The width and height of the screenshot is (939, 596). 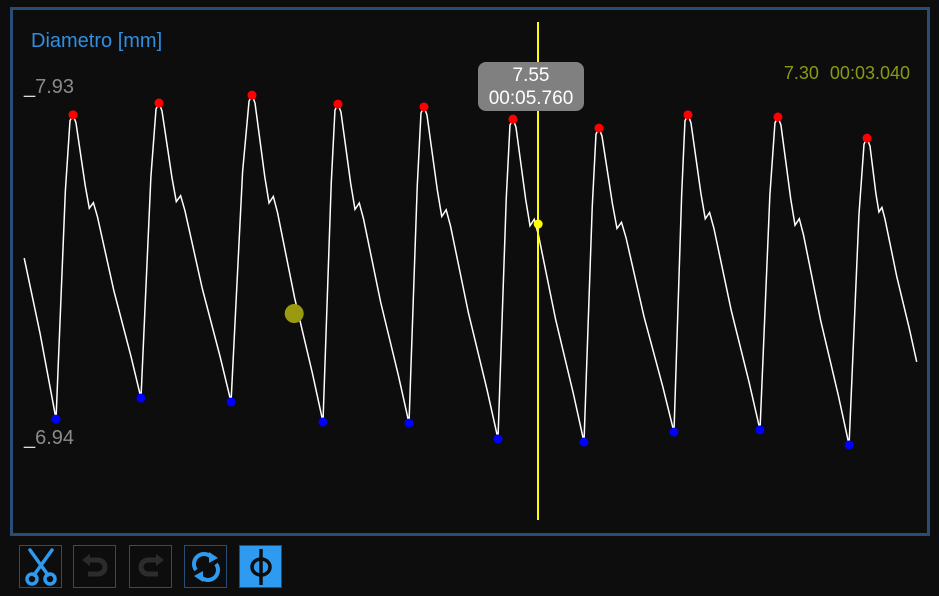 What do you see at coordinates (531, 86) in the screenshot?
I see `cursor-tooltip: 7.55 00:05.760` at bounding box center [531, 86].